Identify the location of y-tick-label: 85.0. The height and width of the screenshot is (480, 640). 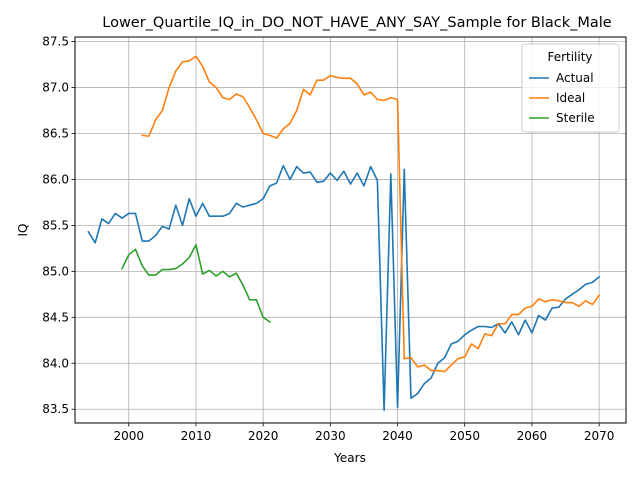
(55, 271).